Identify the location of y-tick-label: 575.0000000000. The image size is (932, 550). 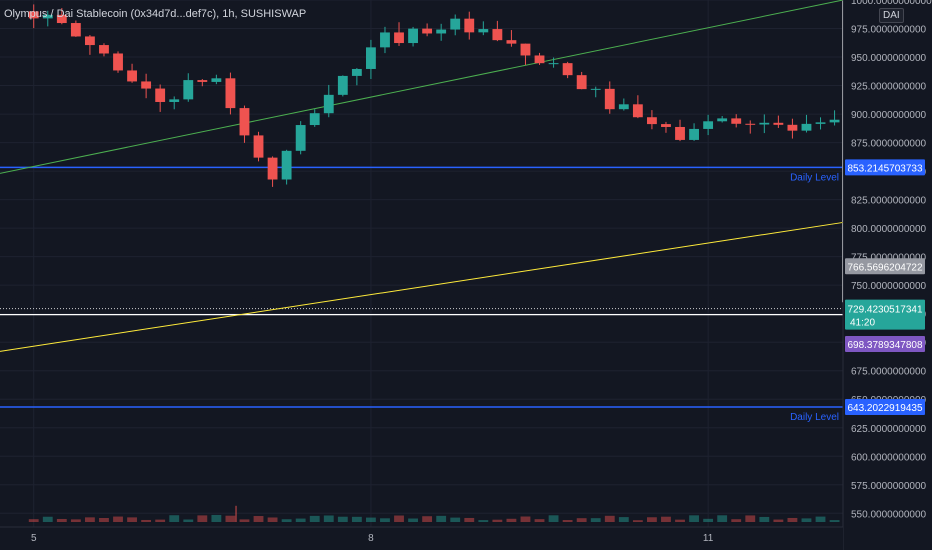
(889, 486).